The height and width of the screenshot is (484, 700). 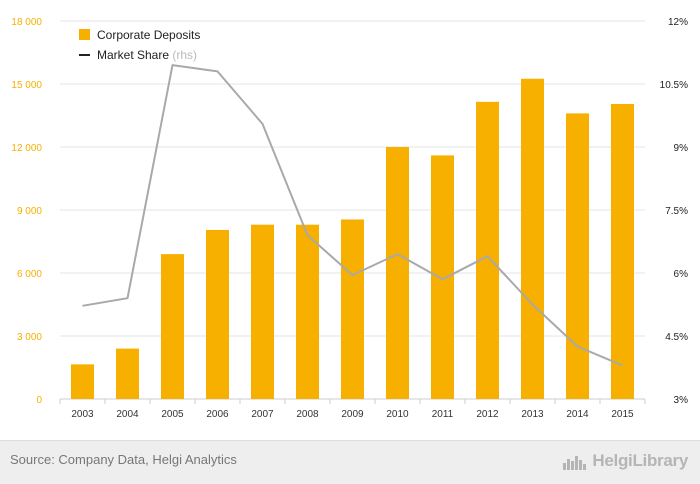 What do you see at coordinates (134, 55) in the screenshot?
I see `legend-series-name: Market Share` at bounding box center [134, 55].